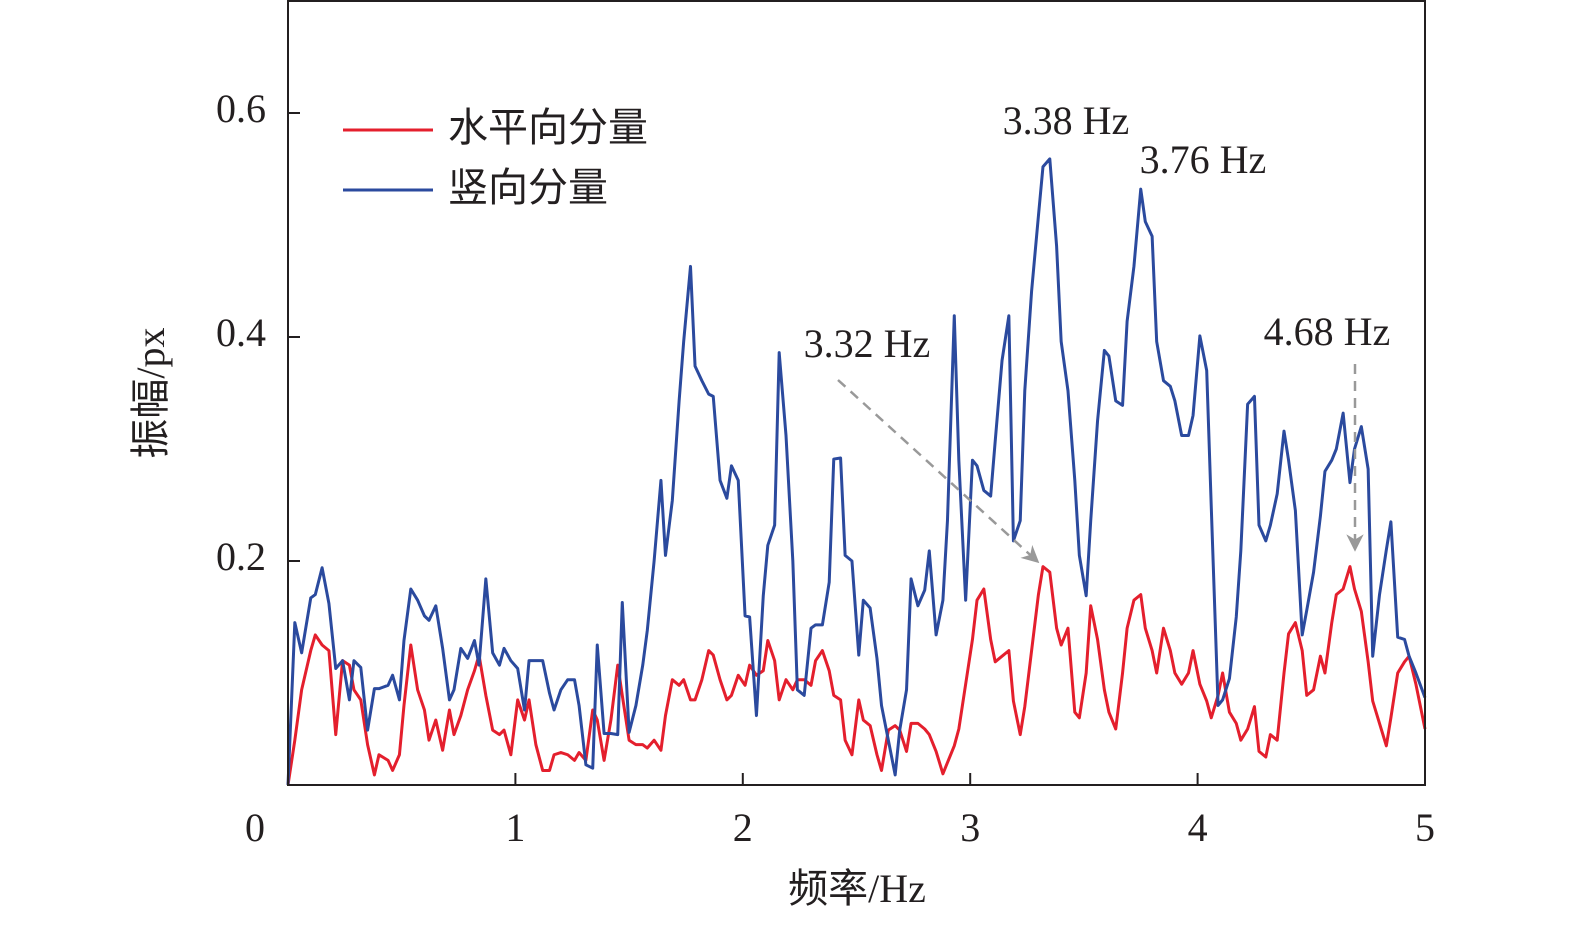  I want to click on annotation: 3.32 Hz, so click(867, 343).